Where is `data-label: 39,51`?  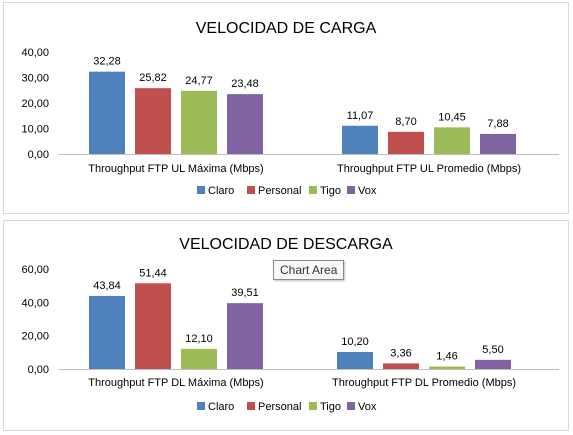
data-label: 39,51 is located at coordinates (245, 293).